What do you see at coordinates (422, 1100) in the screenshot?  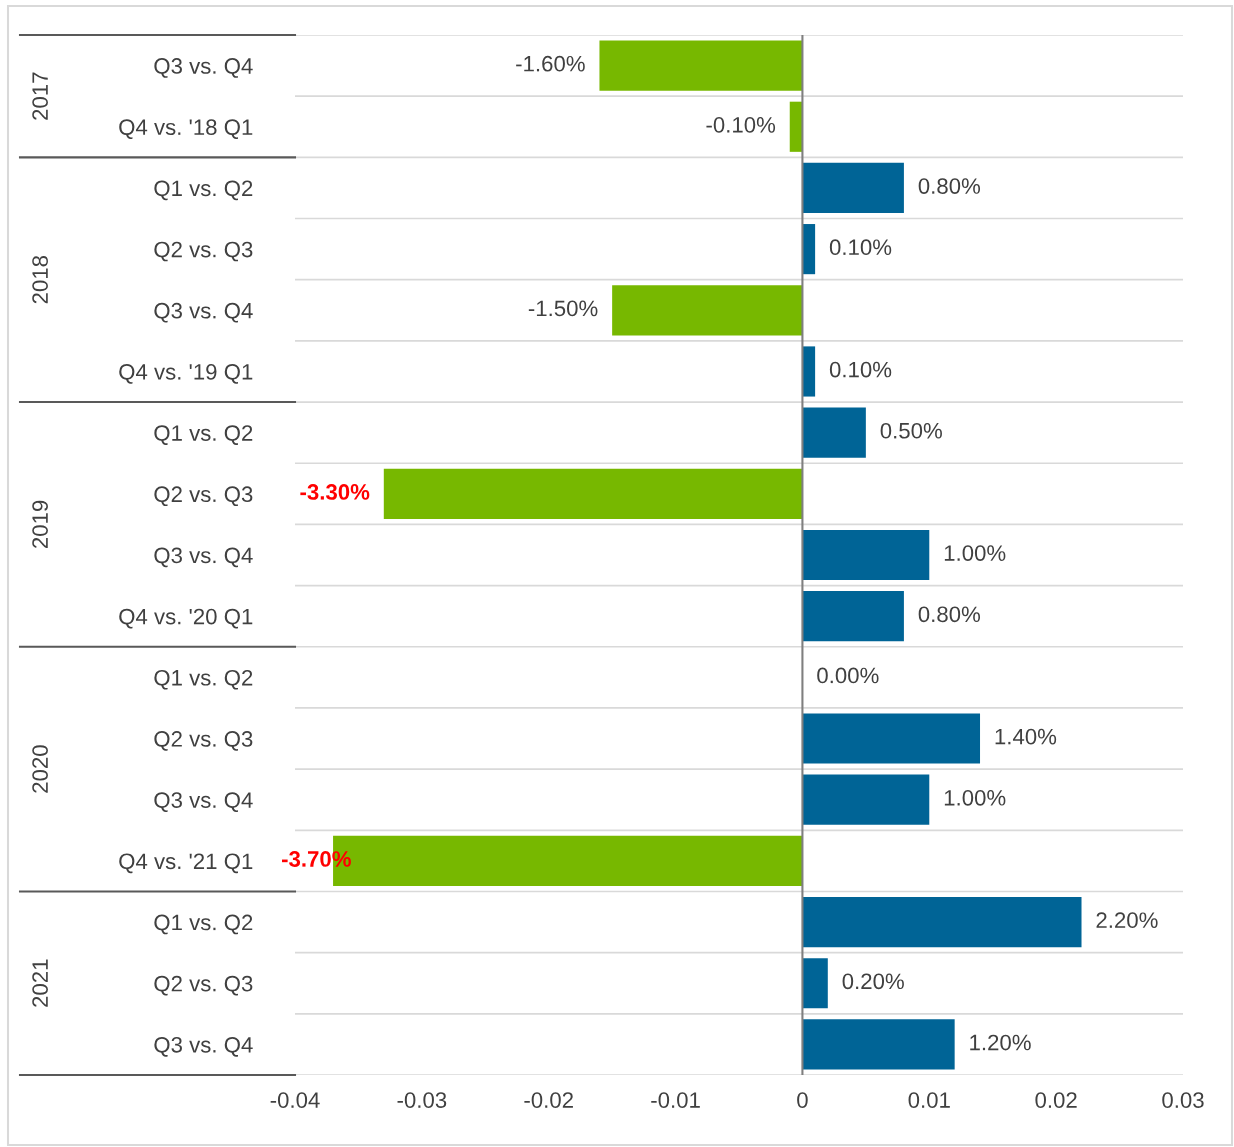 I see `x-tick-label: -0.03` at bounding box center [422, 1100].